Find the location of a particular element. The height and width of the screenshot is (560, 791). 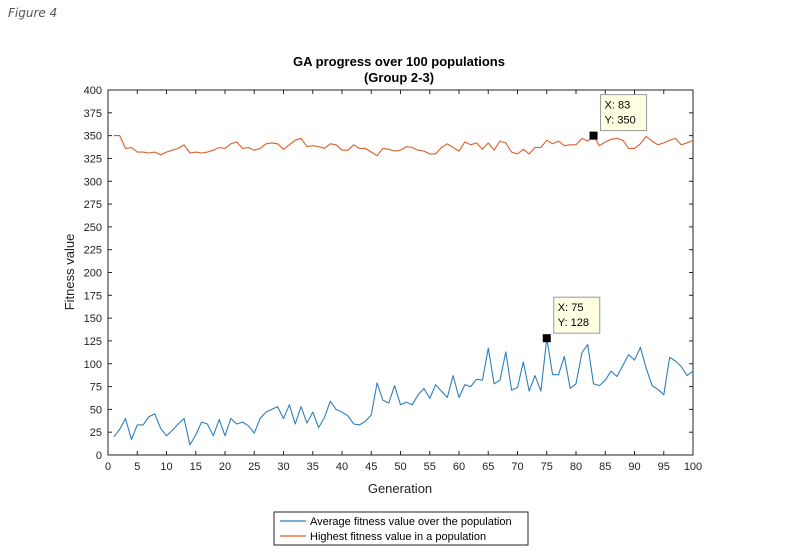

data-tip-x: X: 75 is located at coordinates (571, 308).